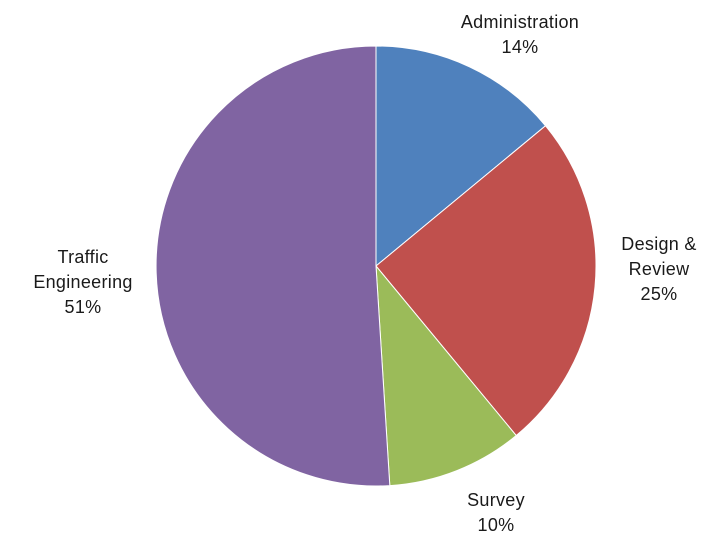 The height and width of the screenshot is (542, 722). I want to click on slice-value-administration: 14%, so click(520, 47).